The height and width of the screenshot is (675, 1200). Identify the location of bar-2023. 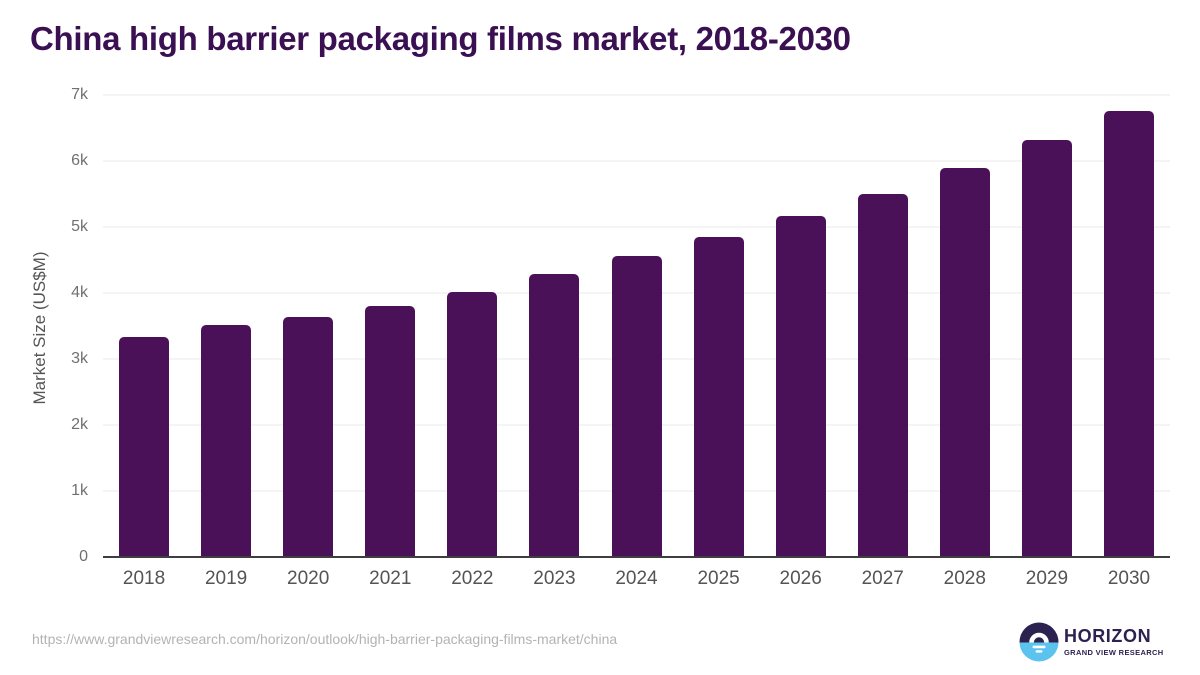
(554, 415).